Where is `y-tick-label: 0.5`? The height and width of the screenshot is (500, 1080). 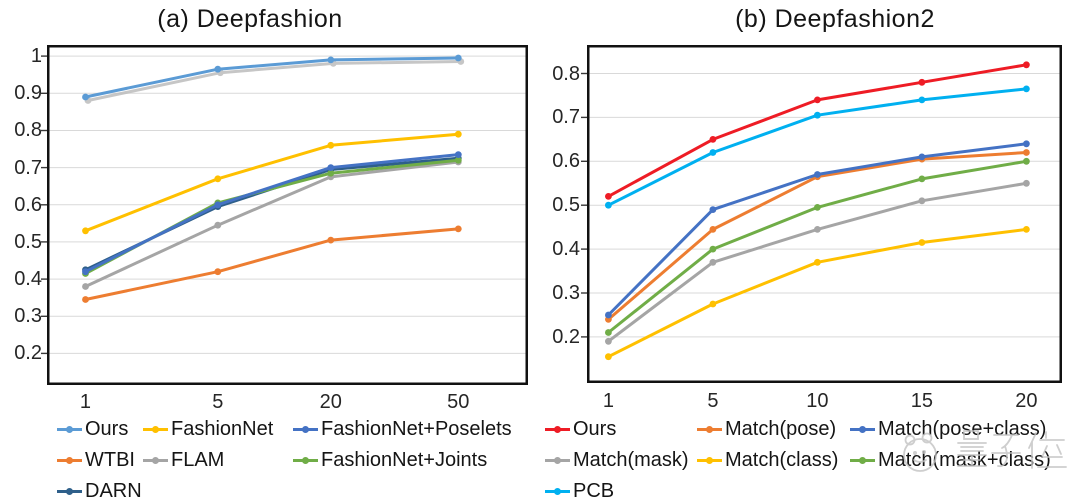
y-tick-label: 0.5 is located at coordinates (566, 205).